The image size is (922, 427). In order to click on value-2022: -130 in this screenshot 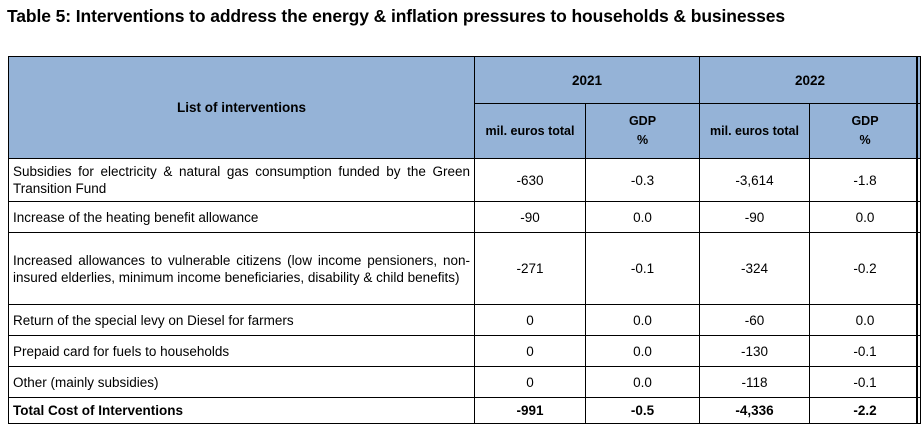, I will do `click(754, 351)`.